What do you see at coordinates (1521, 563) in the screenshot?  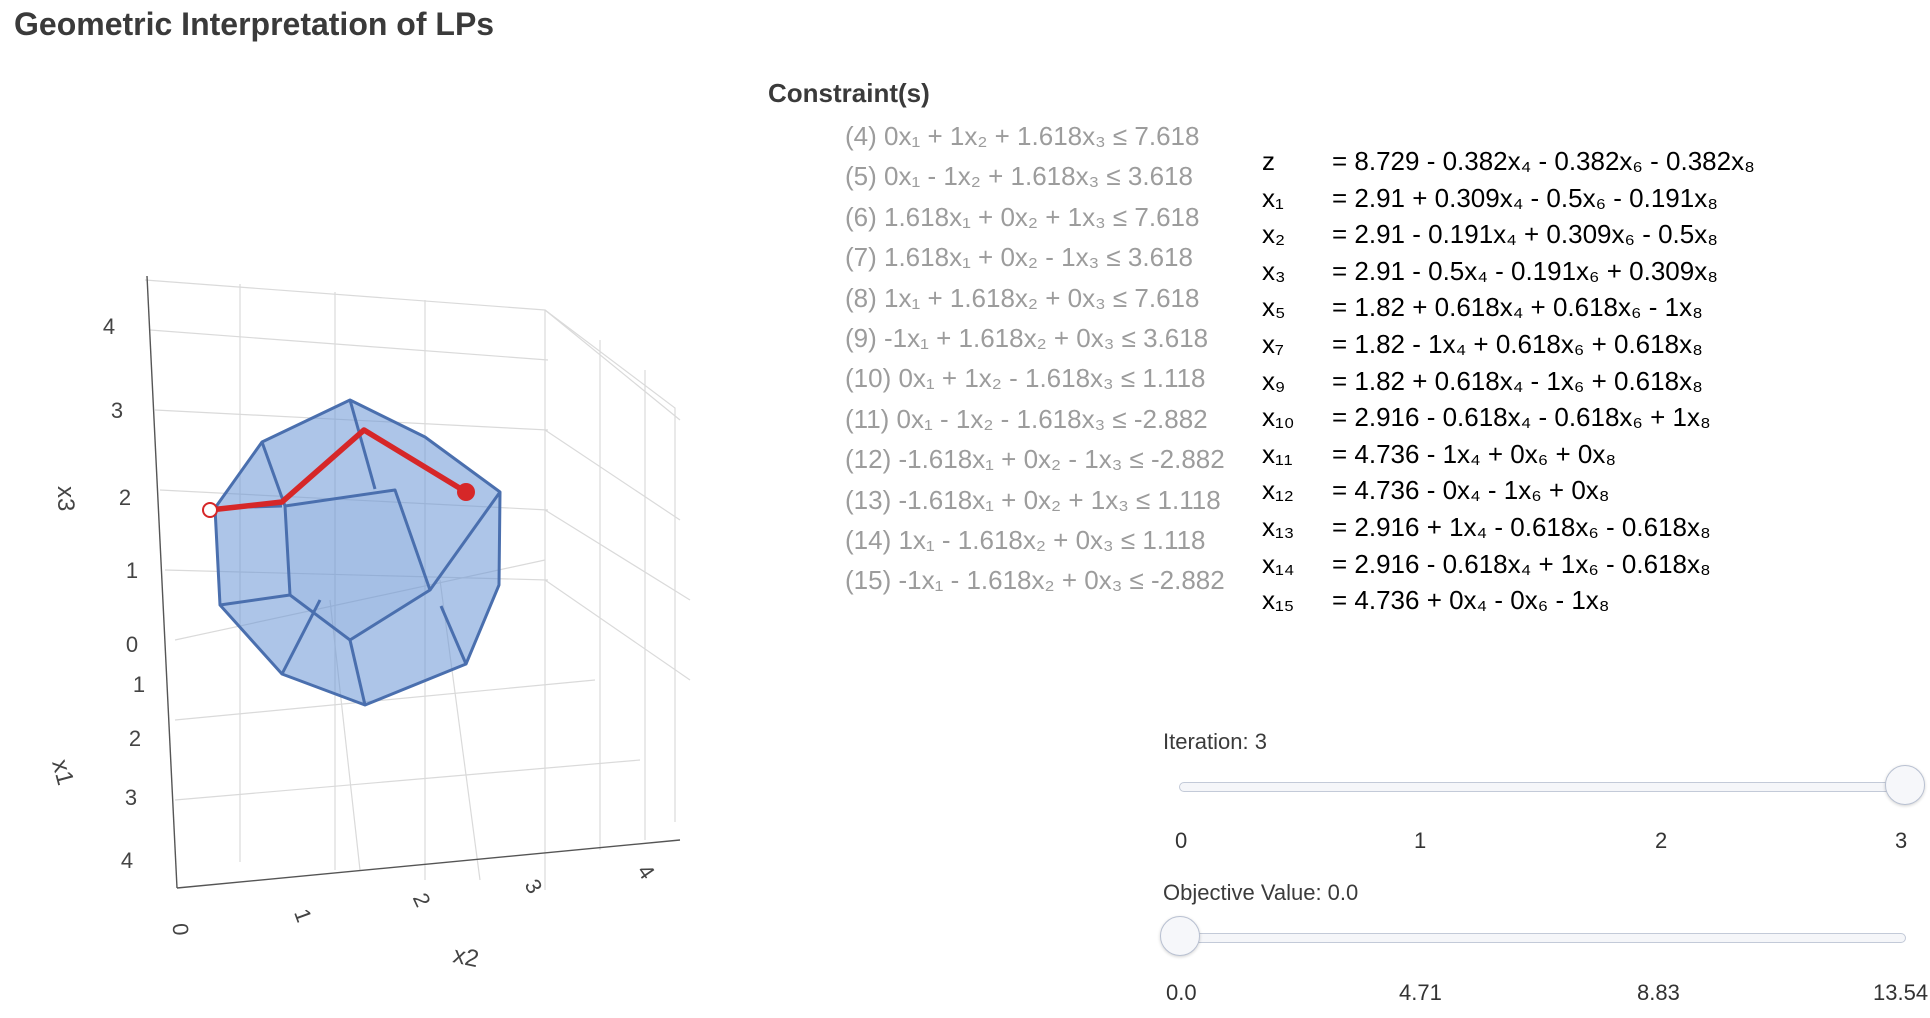 I see `dictionary-rhs: = 2.916 - 0.618x₄ + 1x₆ - 0.618x₈` at bounding box center [1521, 563].